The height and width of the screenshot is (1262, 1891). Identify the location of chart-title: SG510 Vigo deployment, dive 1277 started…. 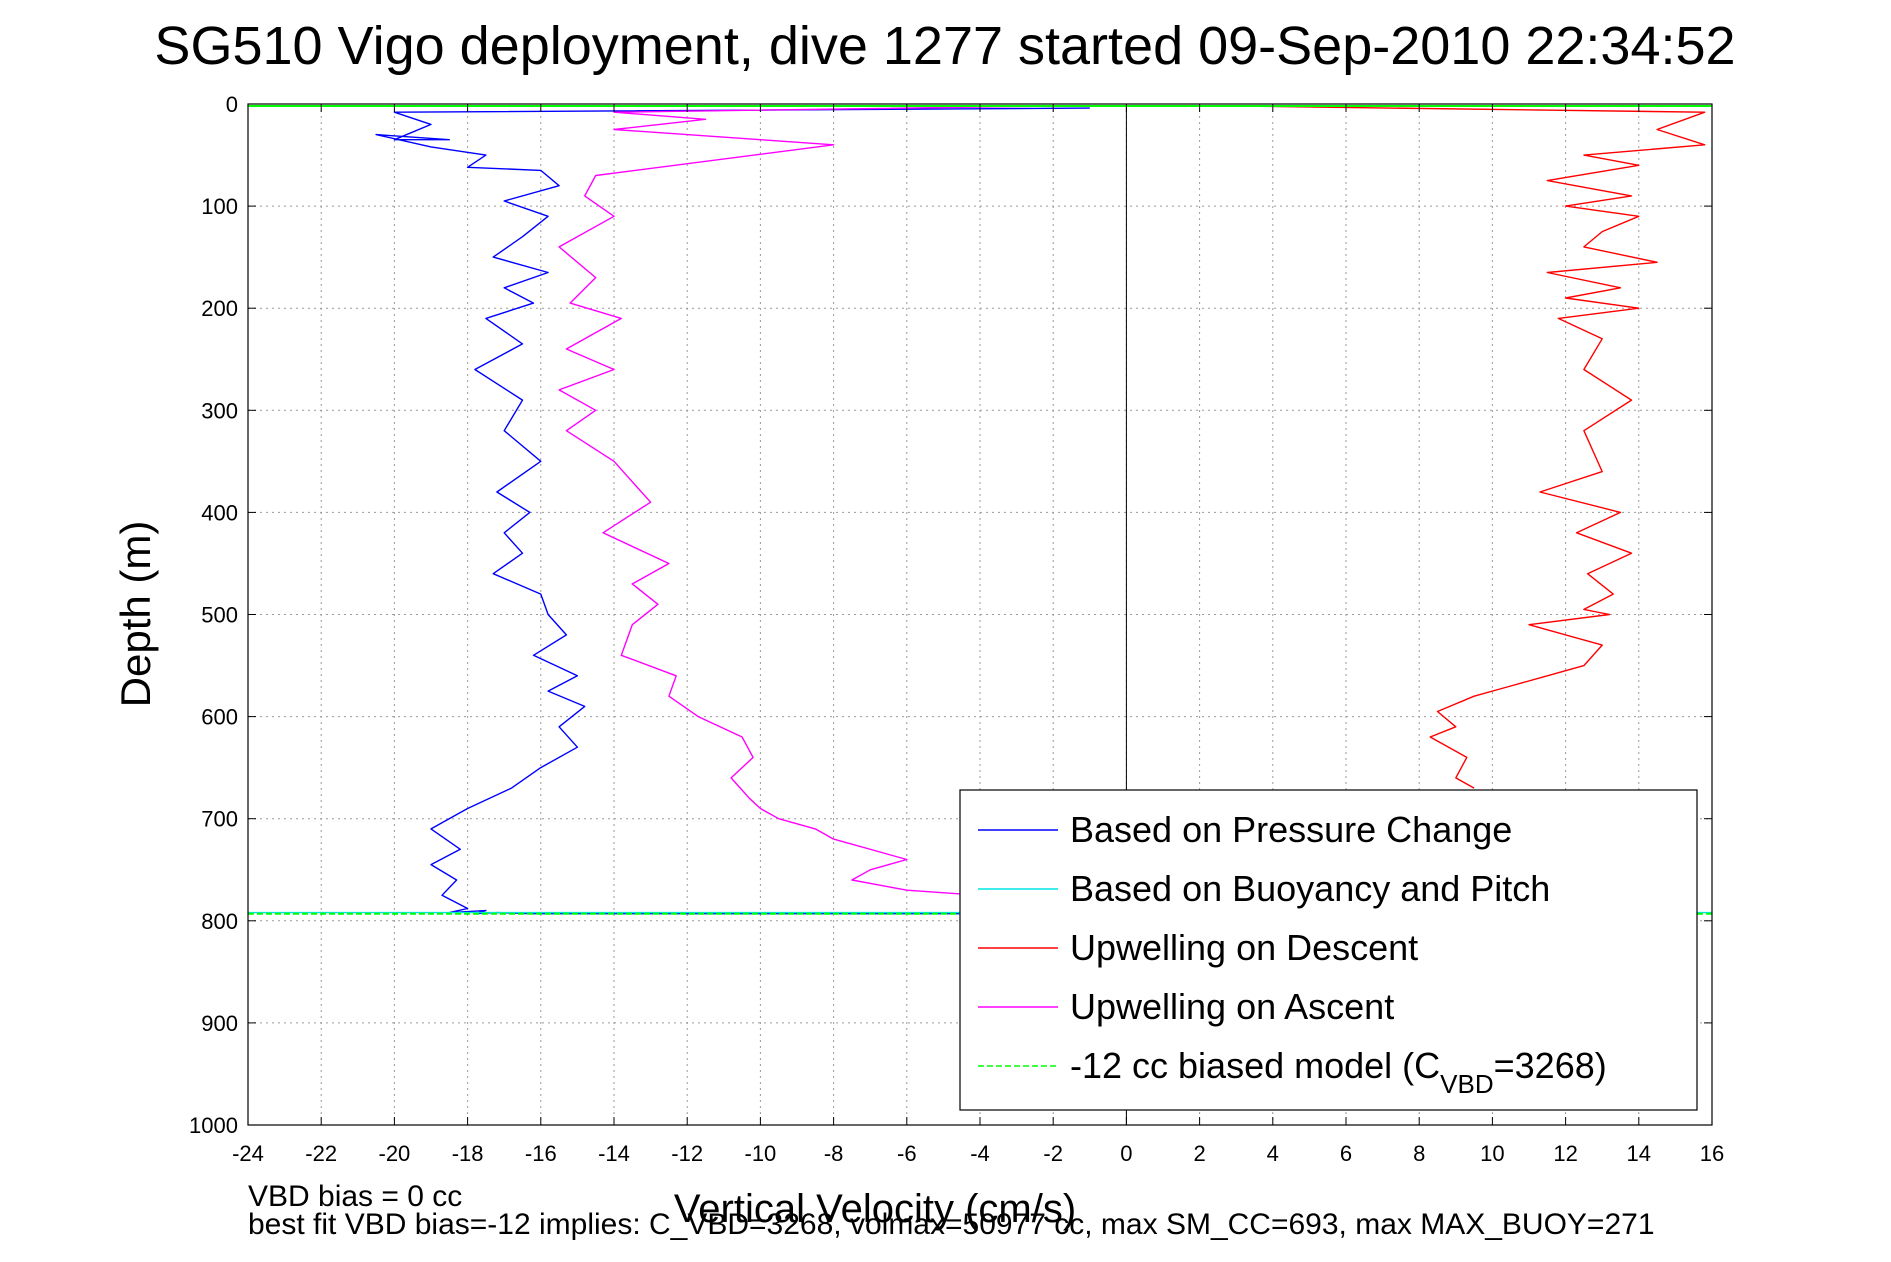
(944, 46).